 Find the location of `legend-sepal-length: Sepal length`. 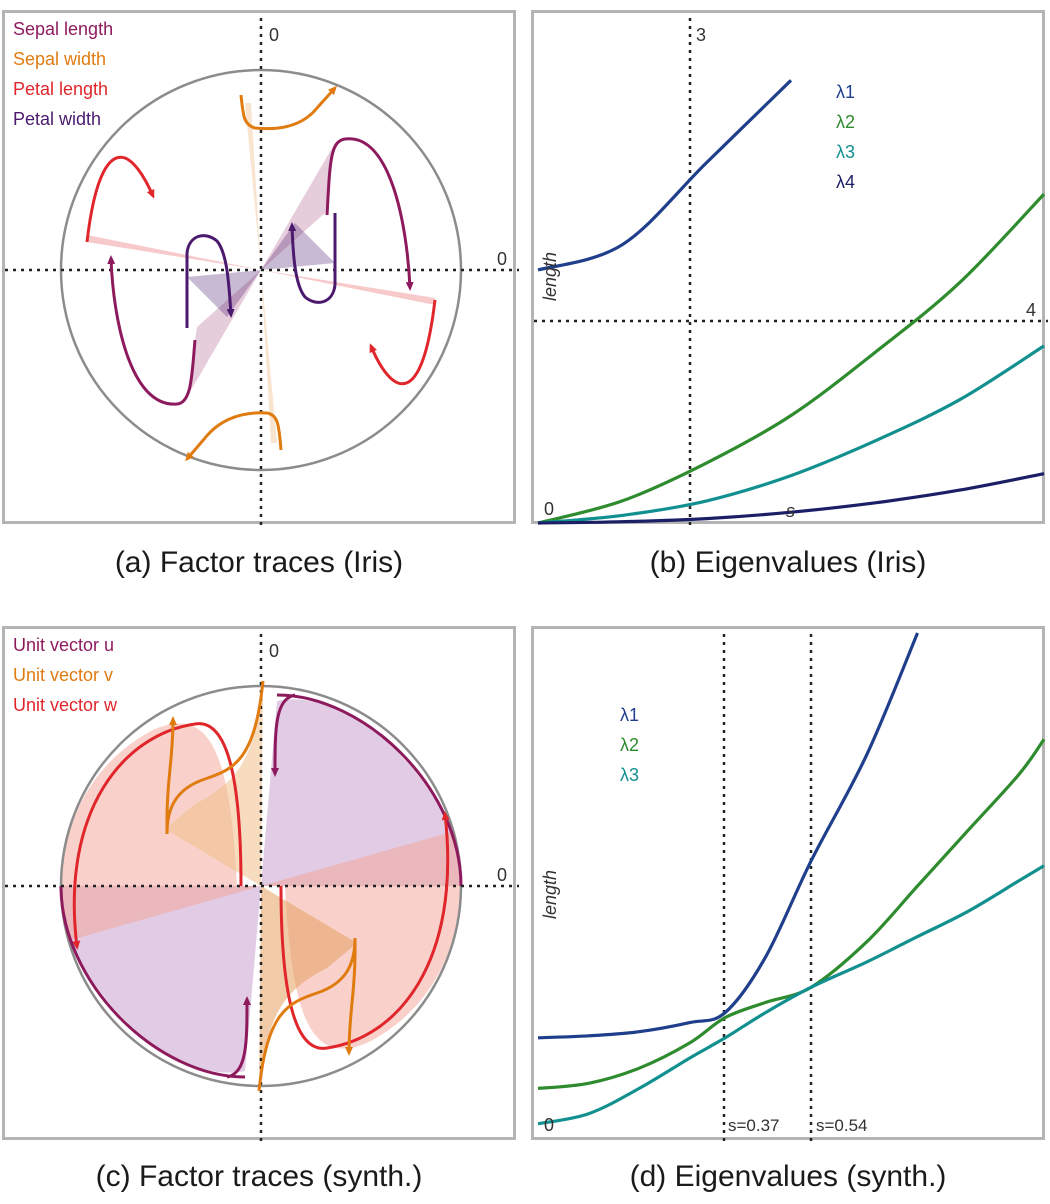

legend-sepal-length: Sepal length is located at coordinates (63, 29).